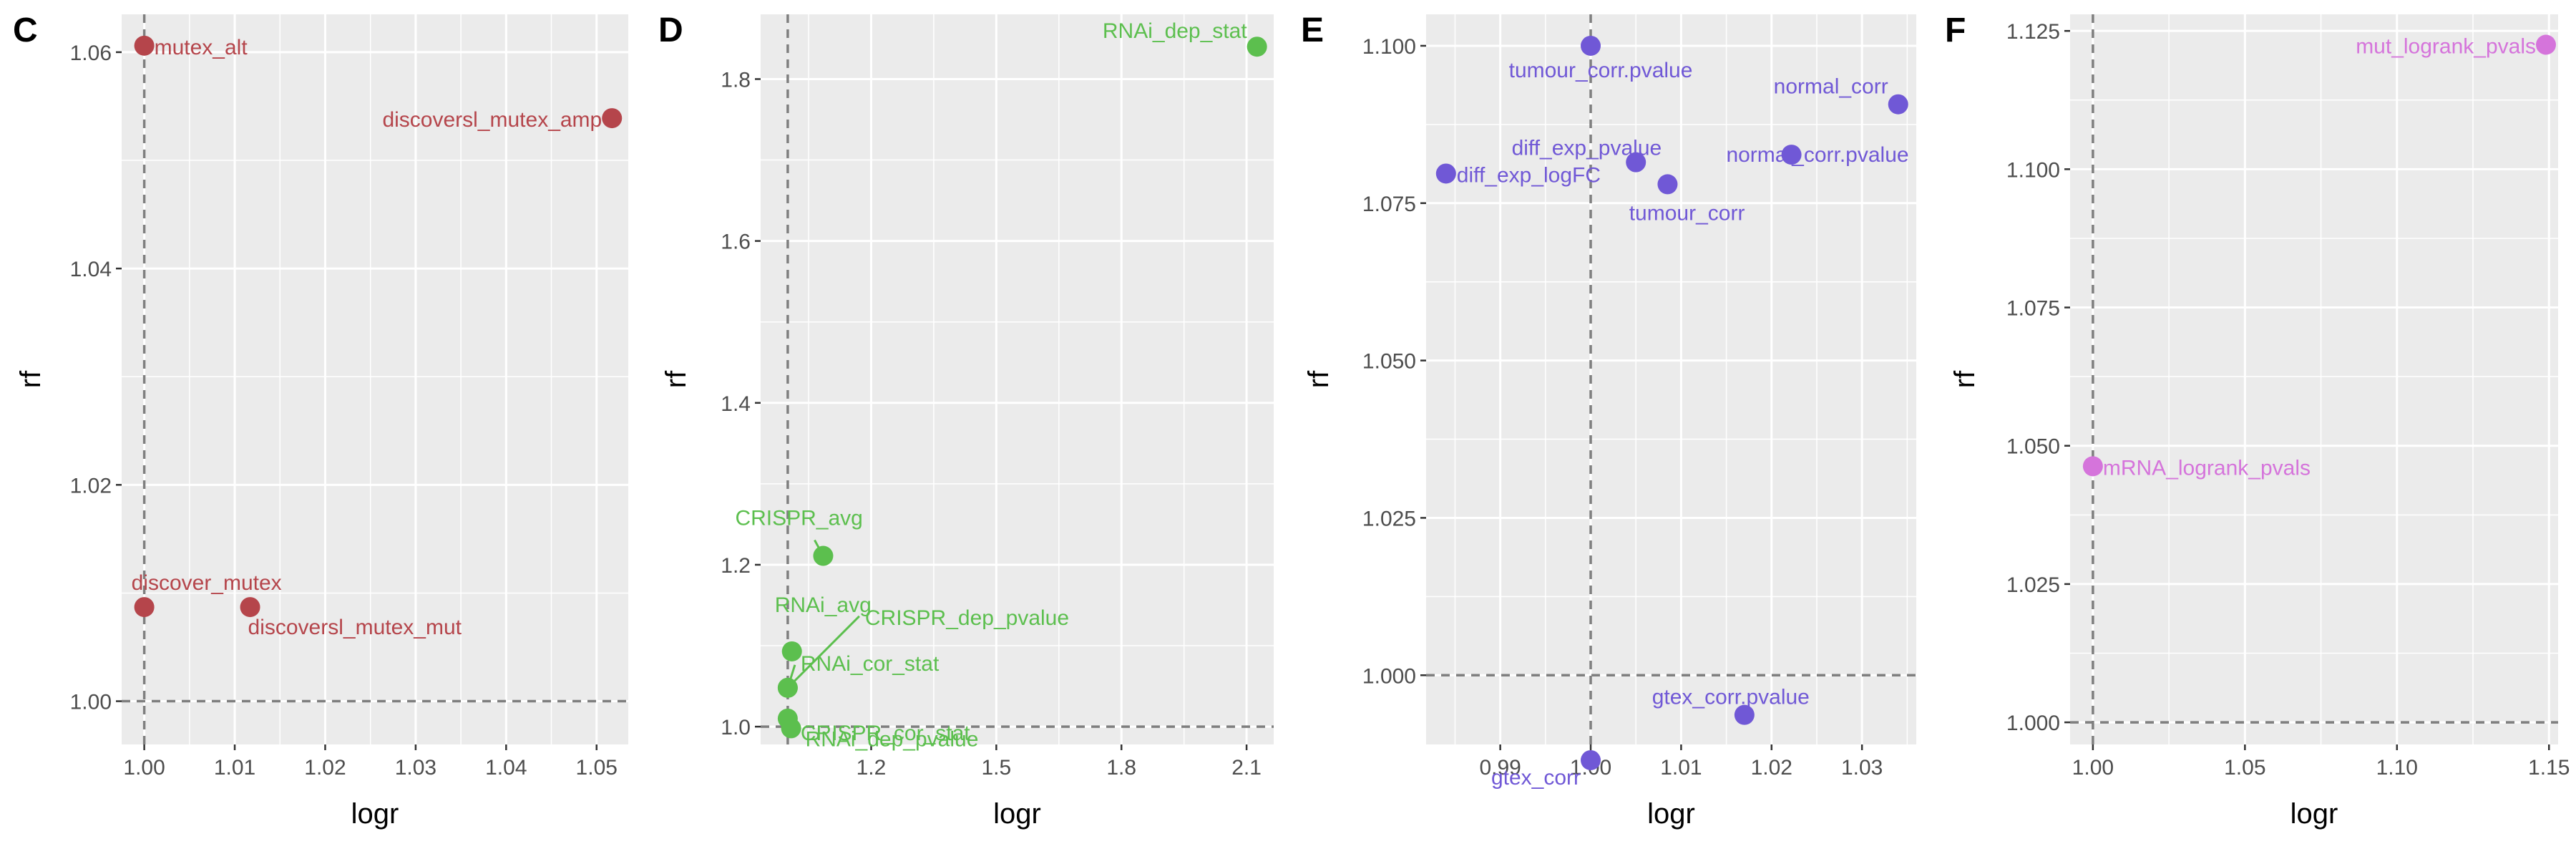 The image size is (2576, 859). Describe the element at coordinates (201, 48) in the screenshot. I see `point-label: mutex_alt` at that location.